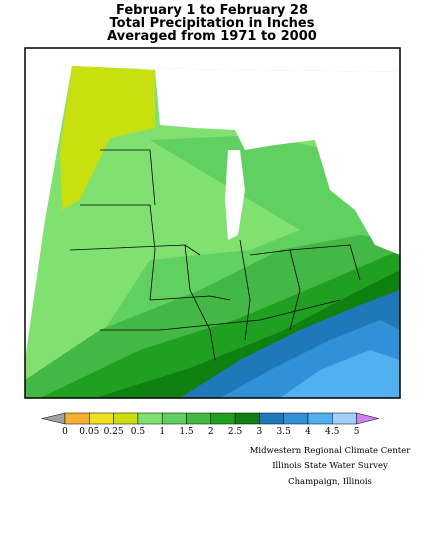 The width and height of the screenshot is (425, 550). I want to click on region-dry, so click(107, 138).